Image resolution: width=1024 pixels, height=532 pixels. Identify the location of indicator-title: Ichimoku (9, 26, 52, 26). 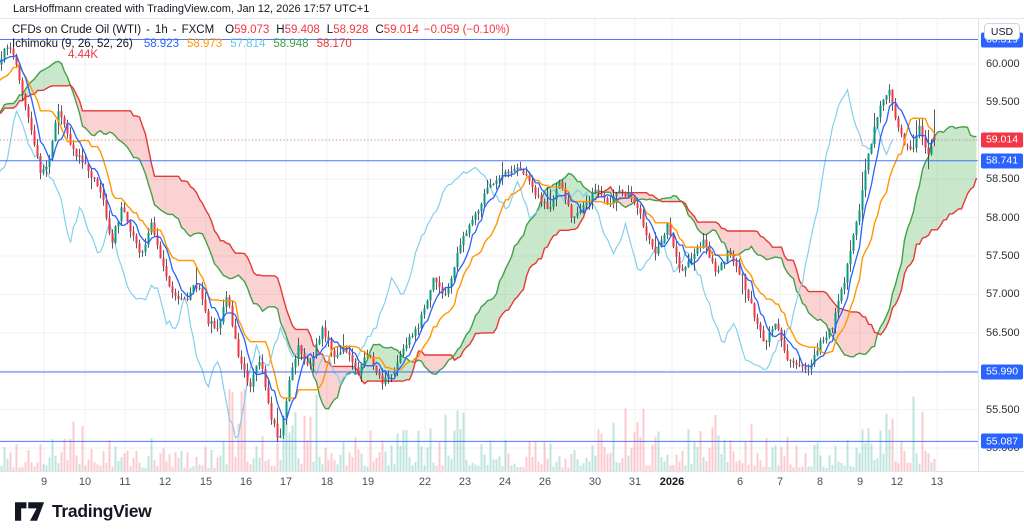
(72, 44).